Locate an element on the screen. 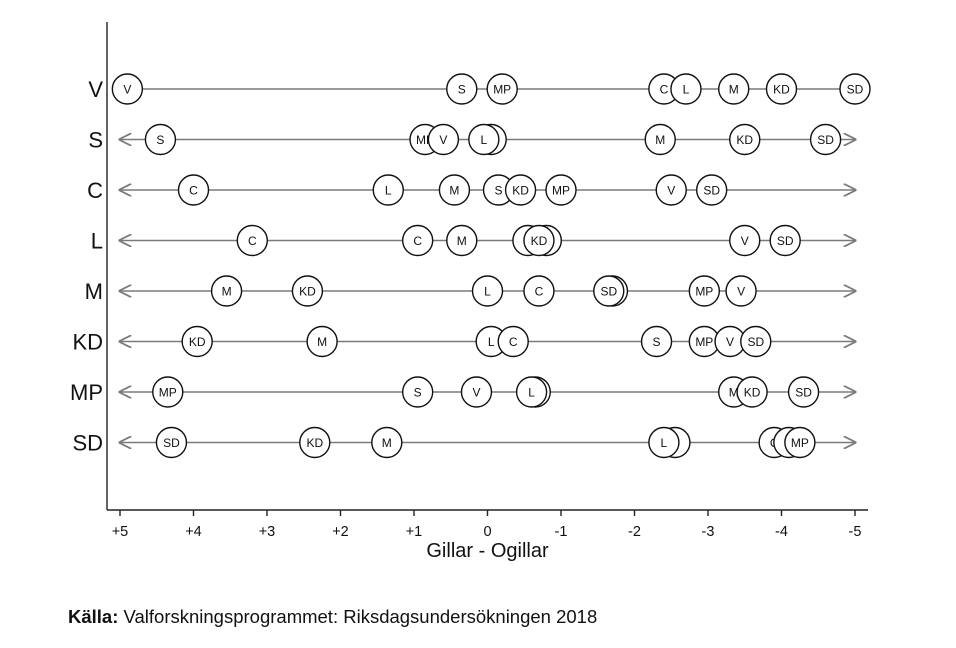 The width and height of the screenshot is (956, 648). row-l: L C C M KD V SD is located at coordinates (473, 240).